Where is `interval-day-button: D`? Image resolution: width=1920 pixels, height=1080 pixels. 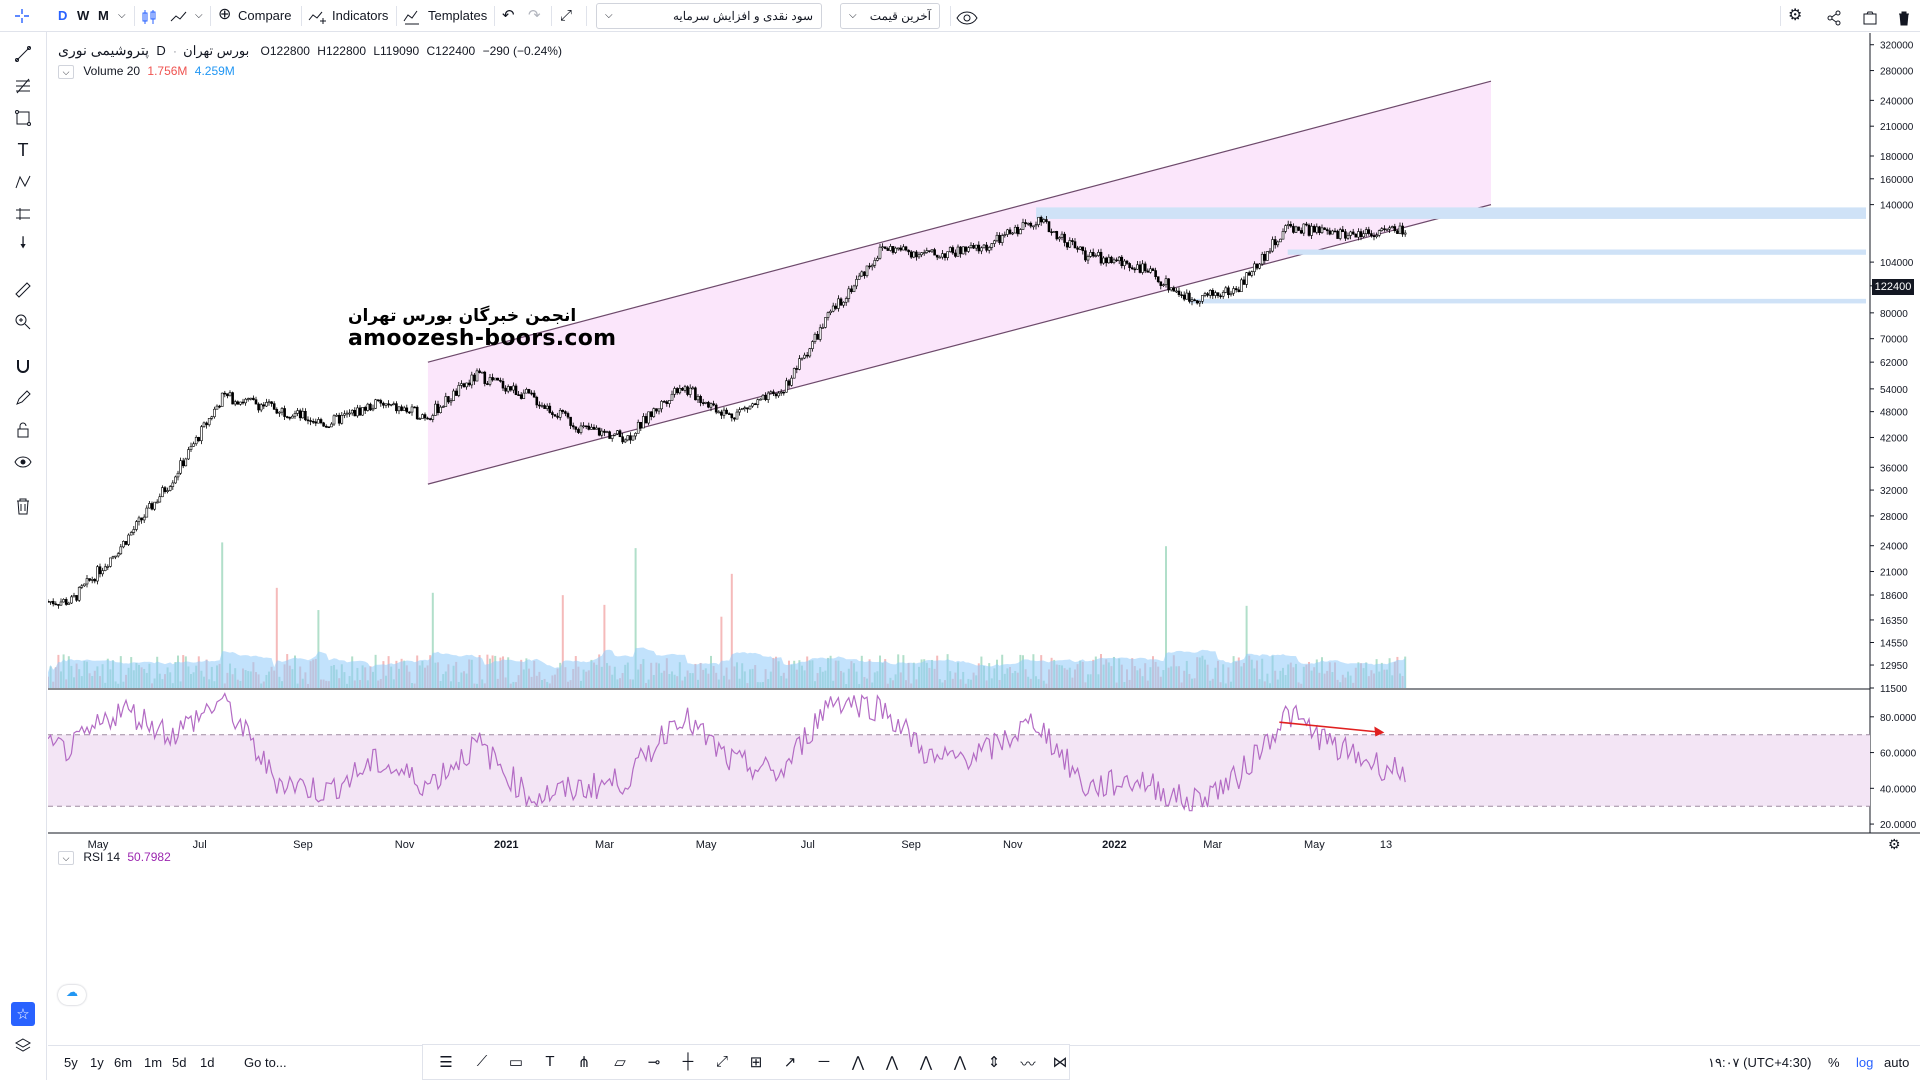
interval-day-button: D is located at coordinates (63, 15).